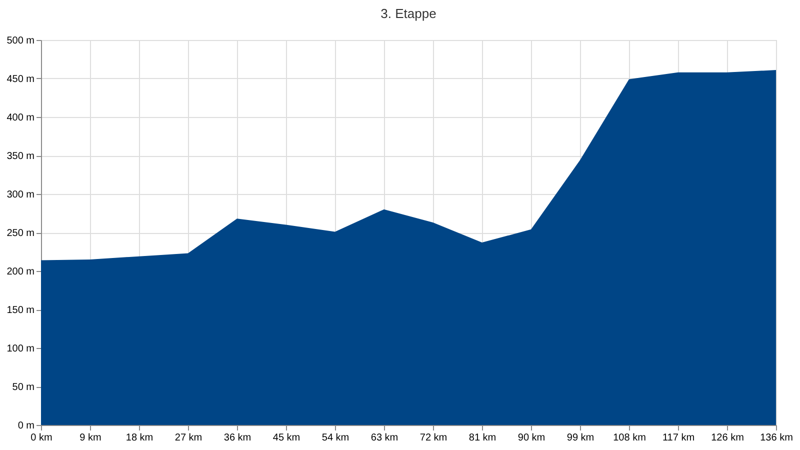 The width and height of the screenshot is (800, 450). What do you see at coordinates (482, 438) in the screenshot?
I see `x-tick-label: 81 km` at bounding box center [482, 438].